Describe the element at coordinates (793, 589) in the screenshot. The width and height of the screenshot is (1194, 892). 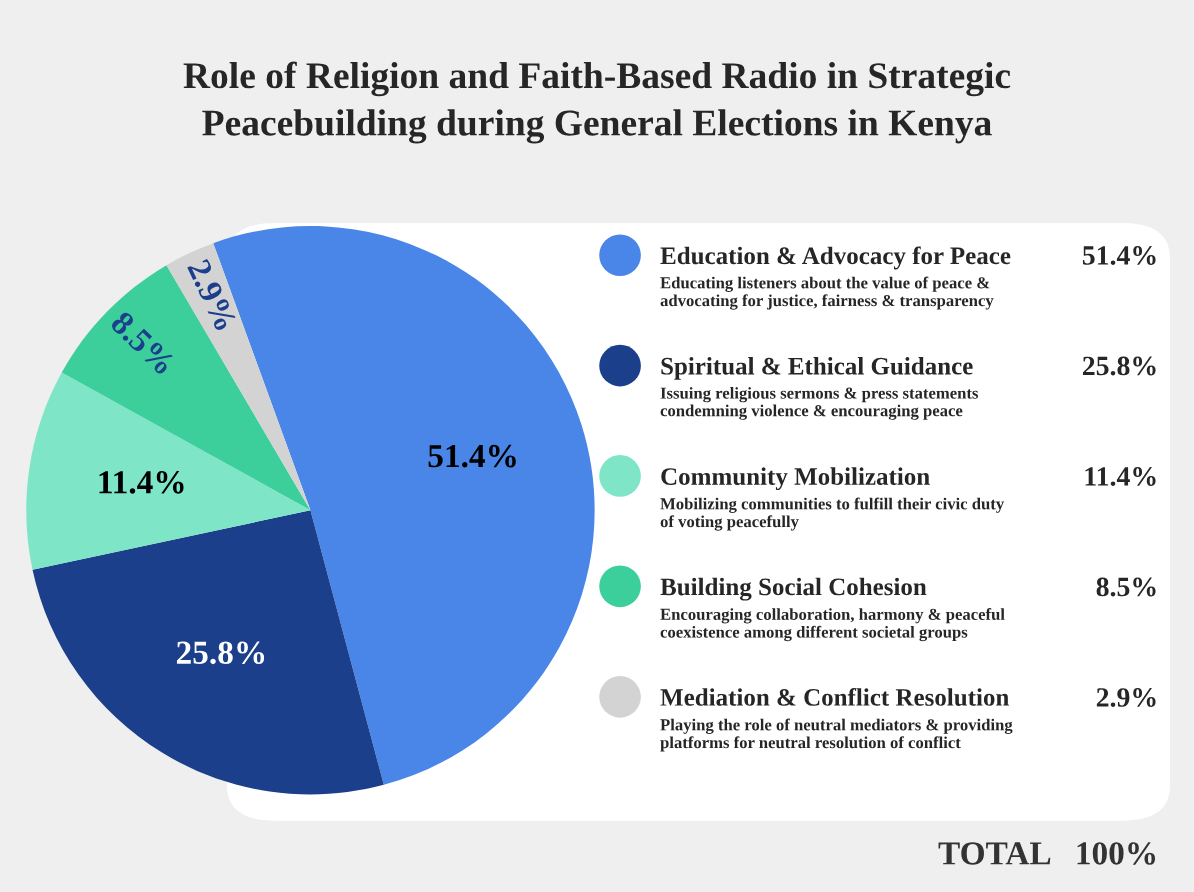
I see `legend-label: Building Social Cohesion` at that location.